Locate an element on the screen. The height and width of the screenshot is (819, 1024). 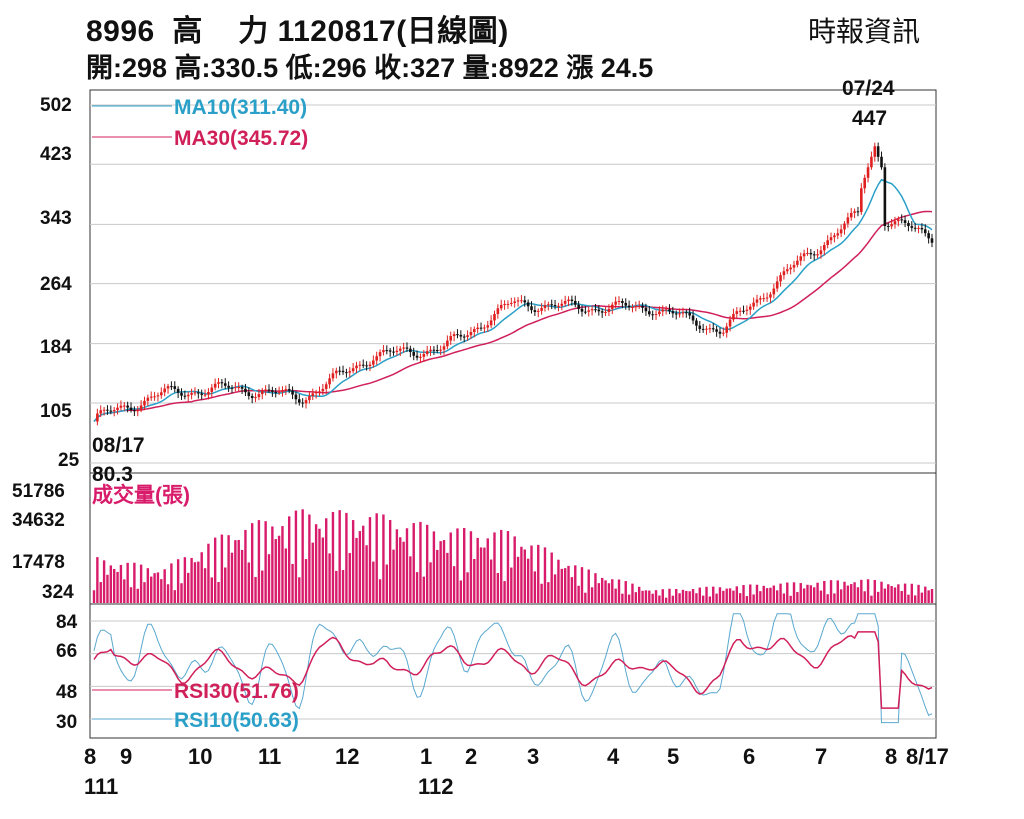
price-tick-label: 502 is located at coordinates (56, 105).